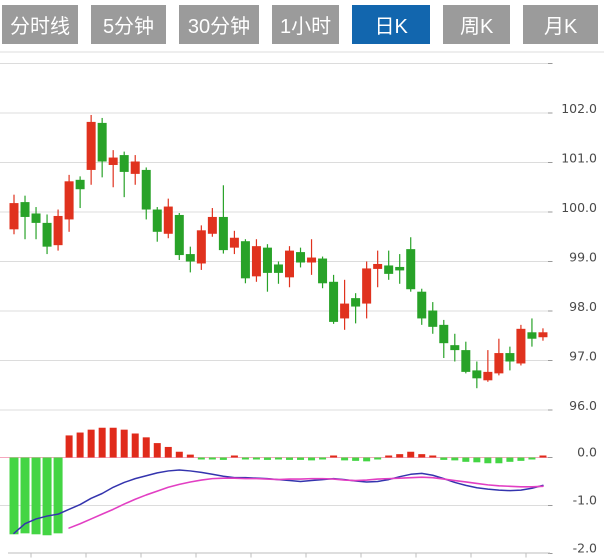 This screenshot has height=559, width=604. I want to click on dea-line, so click(306, 502).